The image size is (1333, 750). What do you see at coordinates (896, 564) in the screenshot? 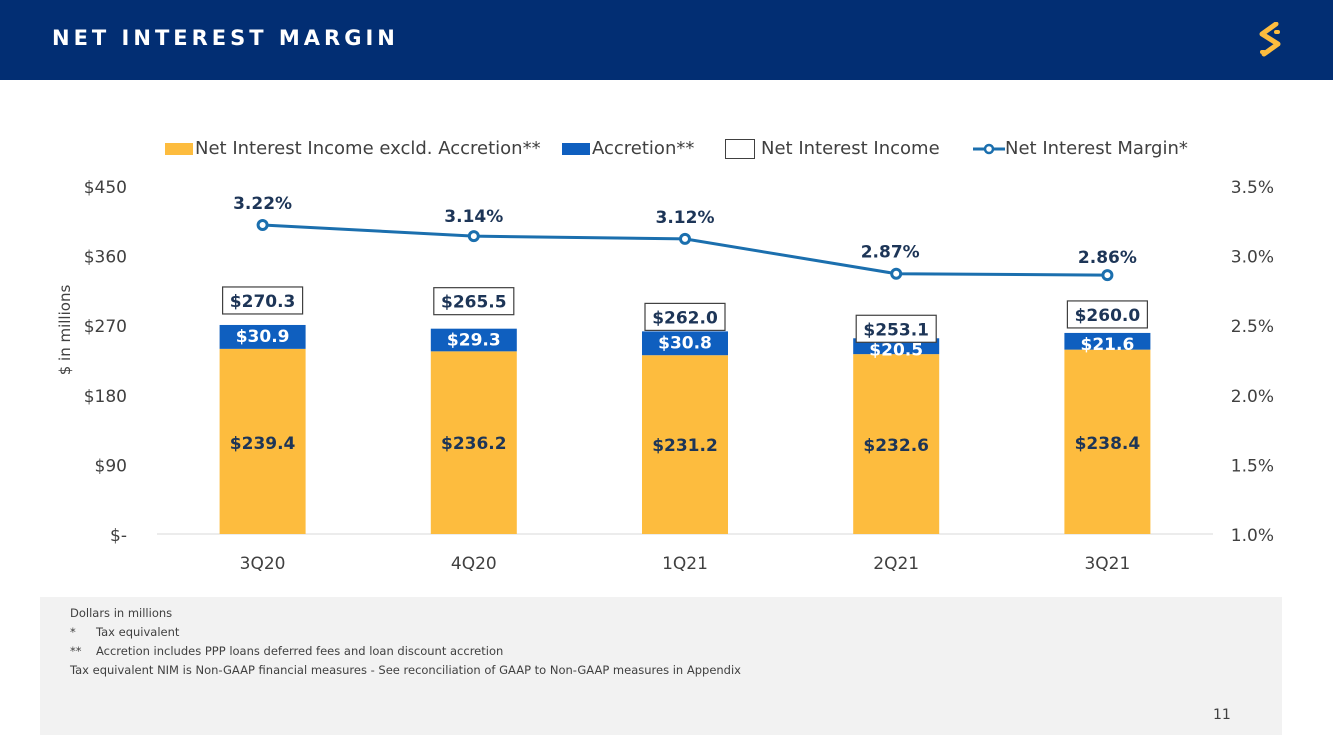
I see `x-tick-label: 2Q21` at bounding box center [896, 564].